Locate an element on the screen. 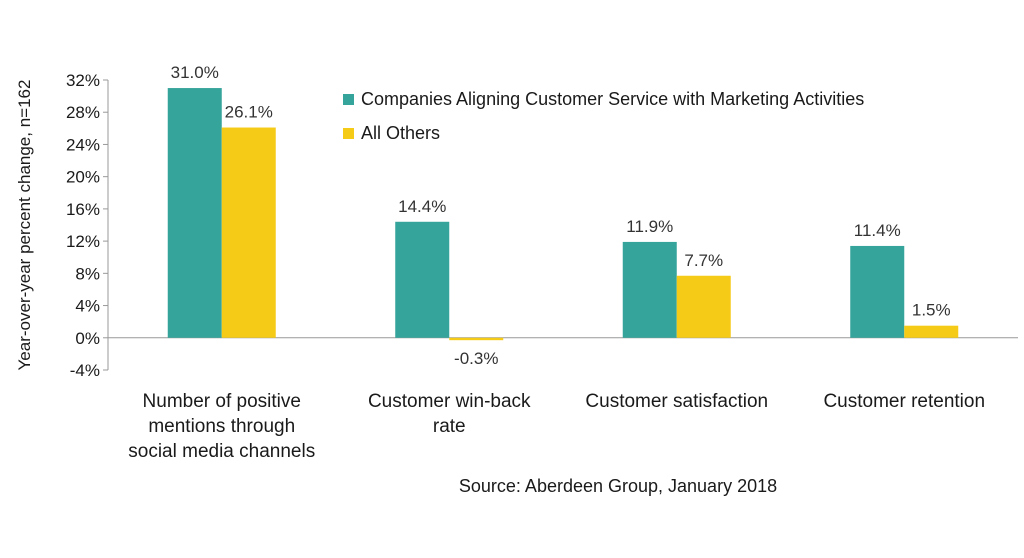 The height and width of the screenshot is (558, 1024). y-tick-label: 28% is located at coordinates (83, 112).